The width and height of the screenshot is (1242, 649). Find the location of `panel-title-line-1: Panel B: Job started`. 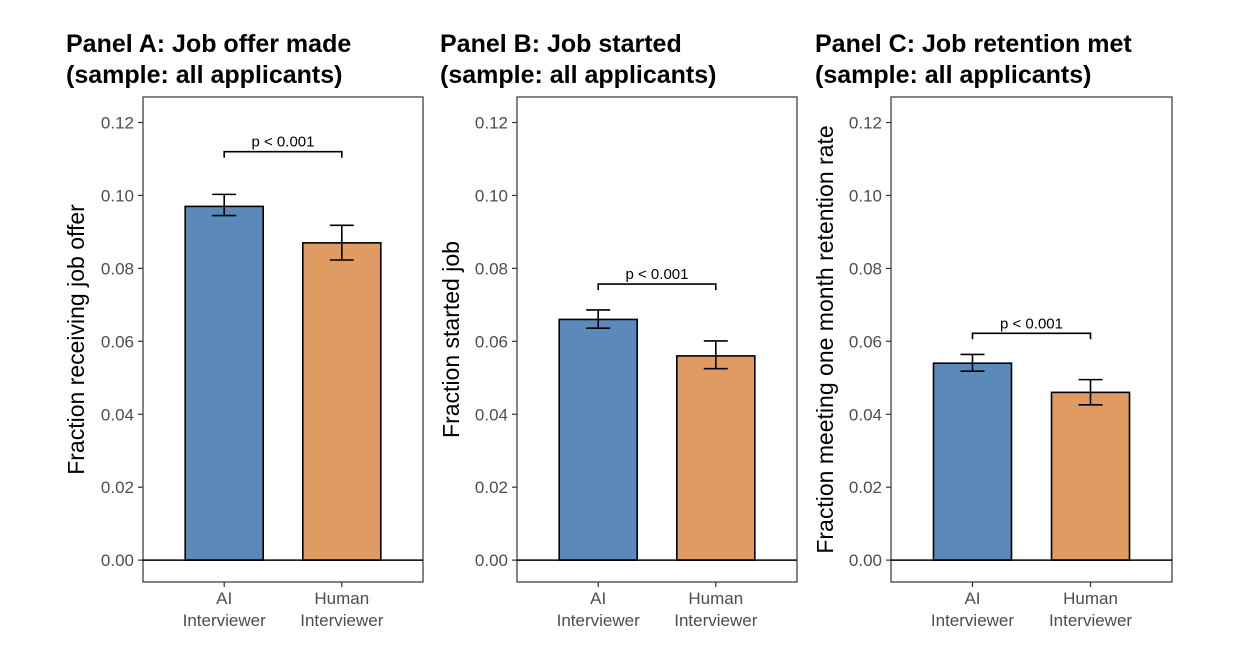

panel-title-line-1: Panel B: Job started is located at coordinates (561, 44).